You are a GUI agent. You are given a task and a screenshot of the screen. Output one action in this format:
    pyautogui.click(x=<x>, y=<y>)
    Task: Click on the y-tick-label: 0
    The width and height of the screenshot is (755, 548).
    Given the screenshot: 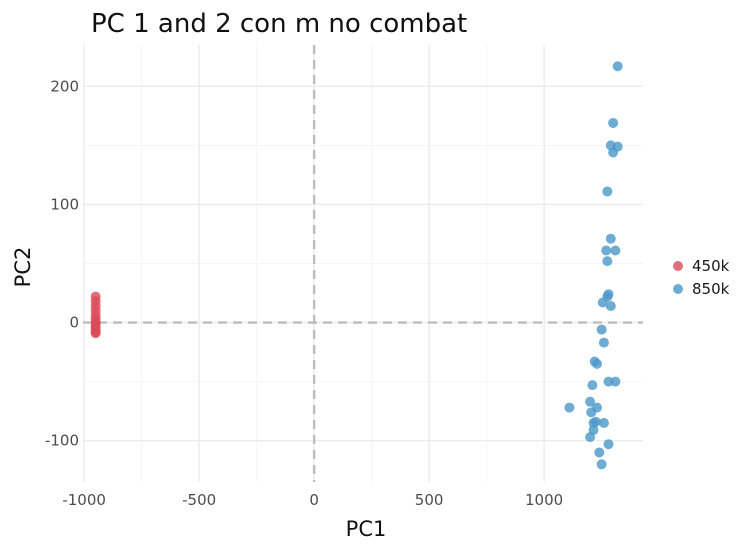 What is the action you would take?
    pyautogui.click(x=74, y=323)
    